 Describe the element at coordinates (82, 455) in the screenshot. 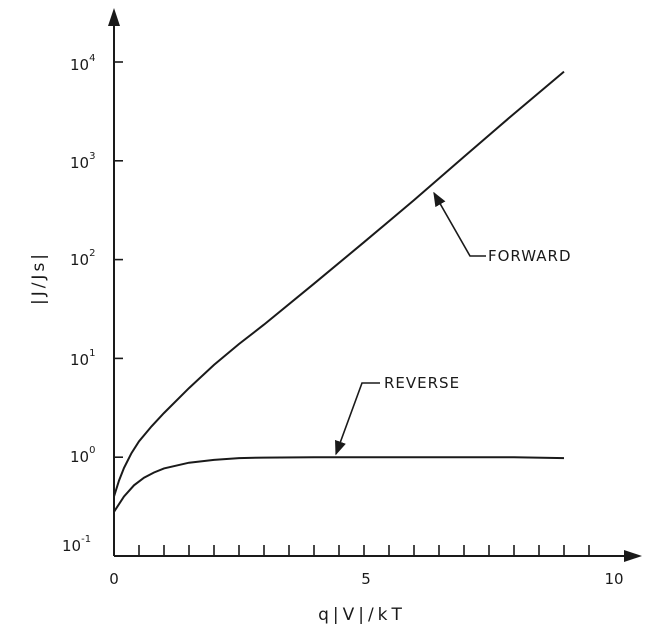

I see `y-tick-label: 10⁰` at that location.